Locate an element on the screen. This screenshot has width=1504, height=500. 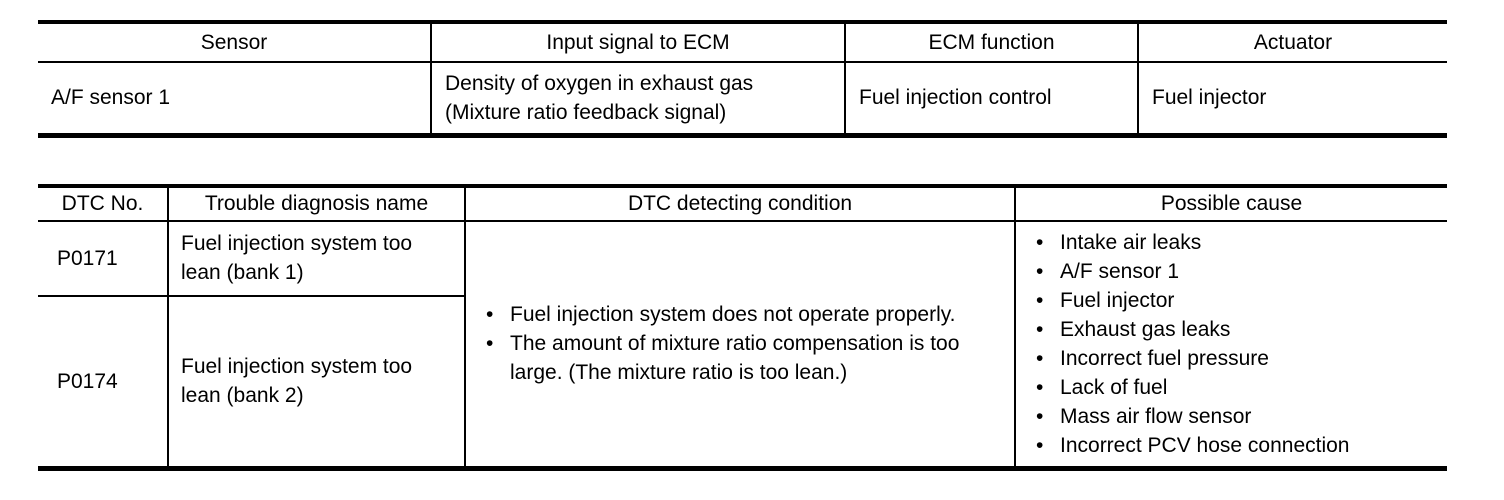
possible-cause-item: Mass air flow sensor is located at coordinates (1227, 416).